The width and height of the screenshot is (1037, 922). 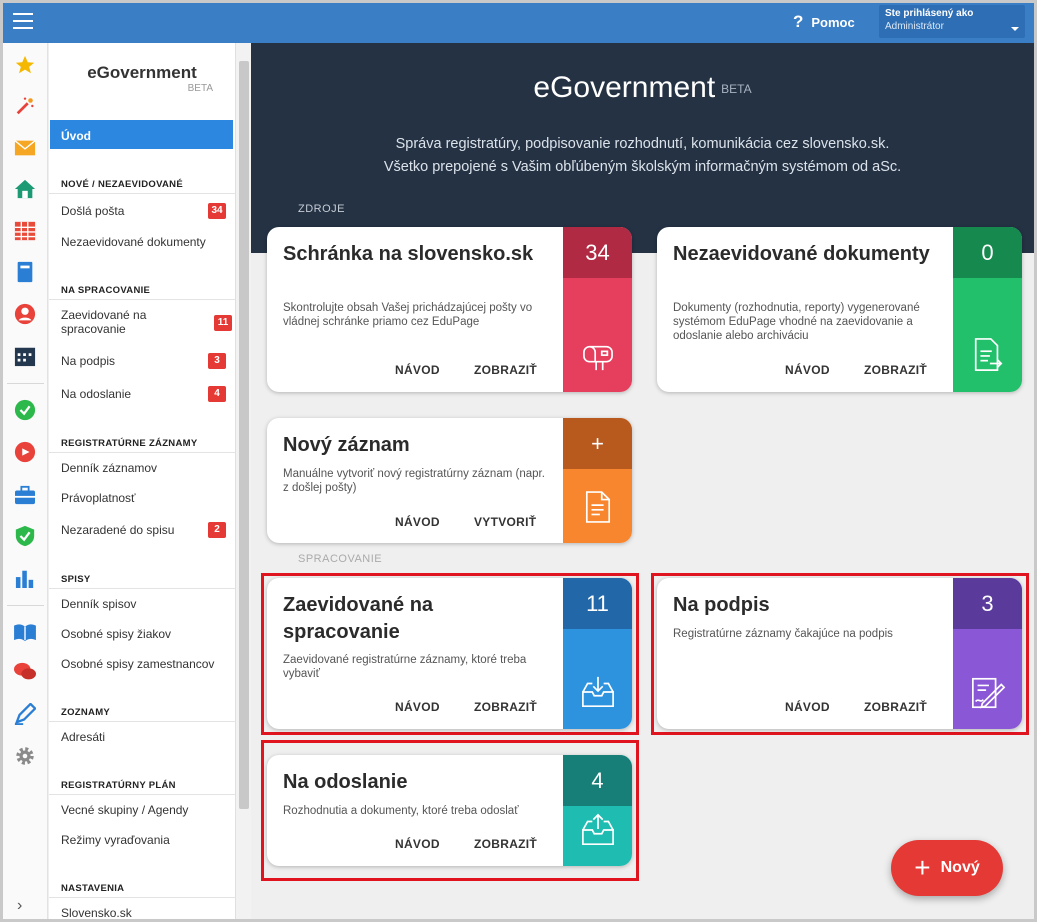 What do you see at coordinates (145, 737) in the screenshot?
I see `sidebar-item-adresati: Adresáti` at bounding box center [145, 737].